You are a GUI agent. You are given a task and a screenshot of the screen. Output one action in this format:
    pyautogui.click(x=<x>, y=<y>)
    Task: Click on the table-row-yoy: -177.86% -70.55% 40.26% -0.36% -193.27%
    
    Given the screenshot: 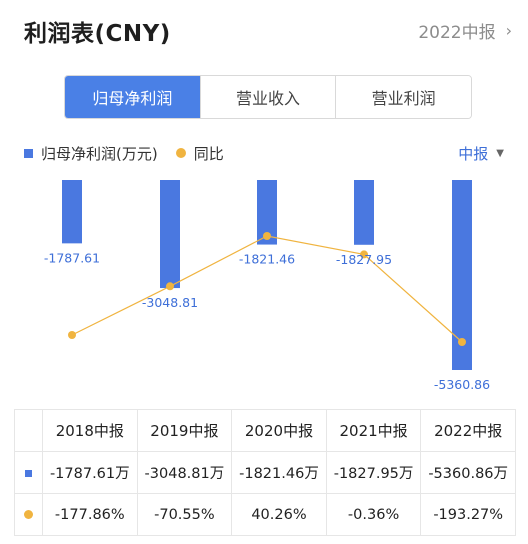 What is the action you would take?
    pyautogui.click(x=265, y=514)
    